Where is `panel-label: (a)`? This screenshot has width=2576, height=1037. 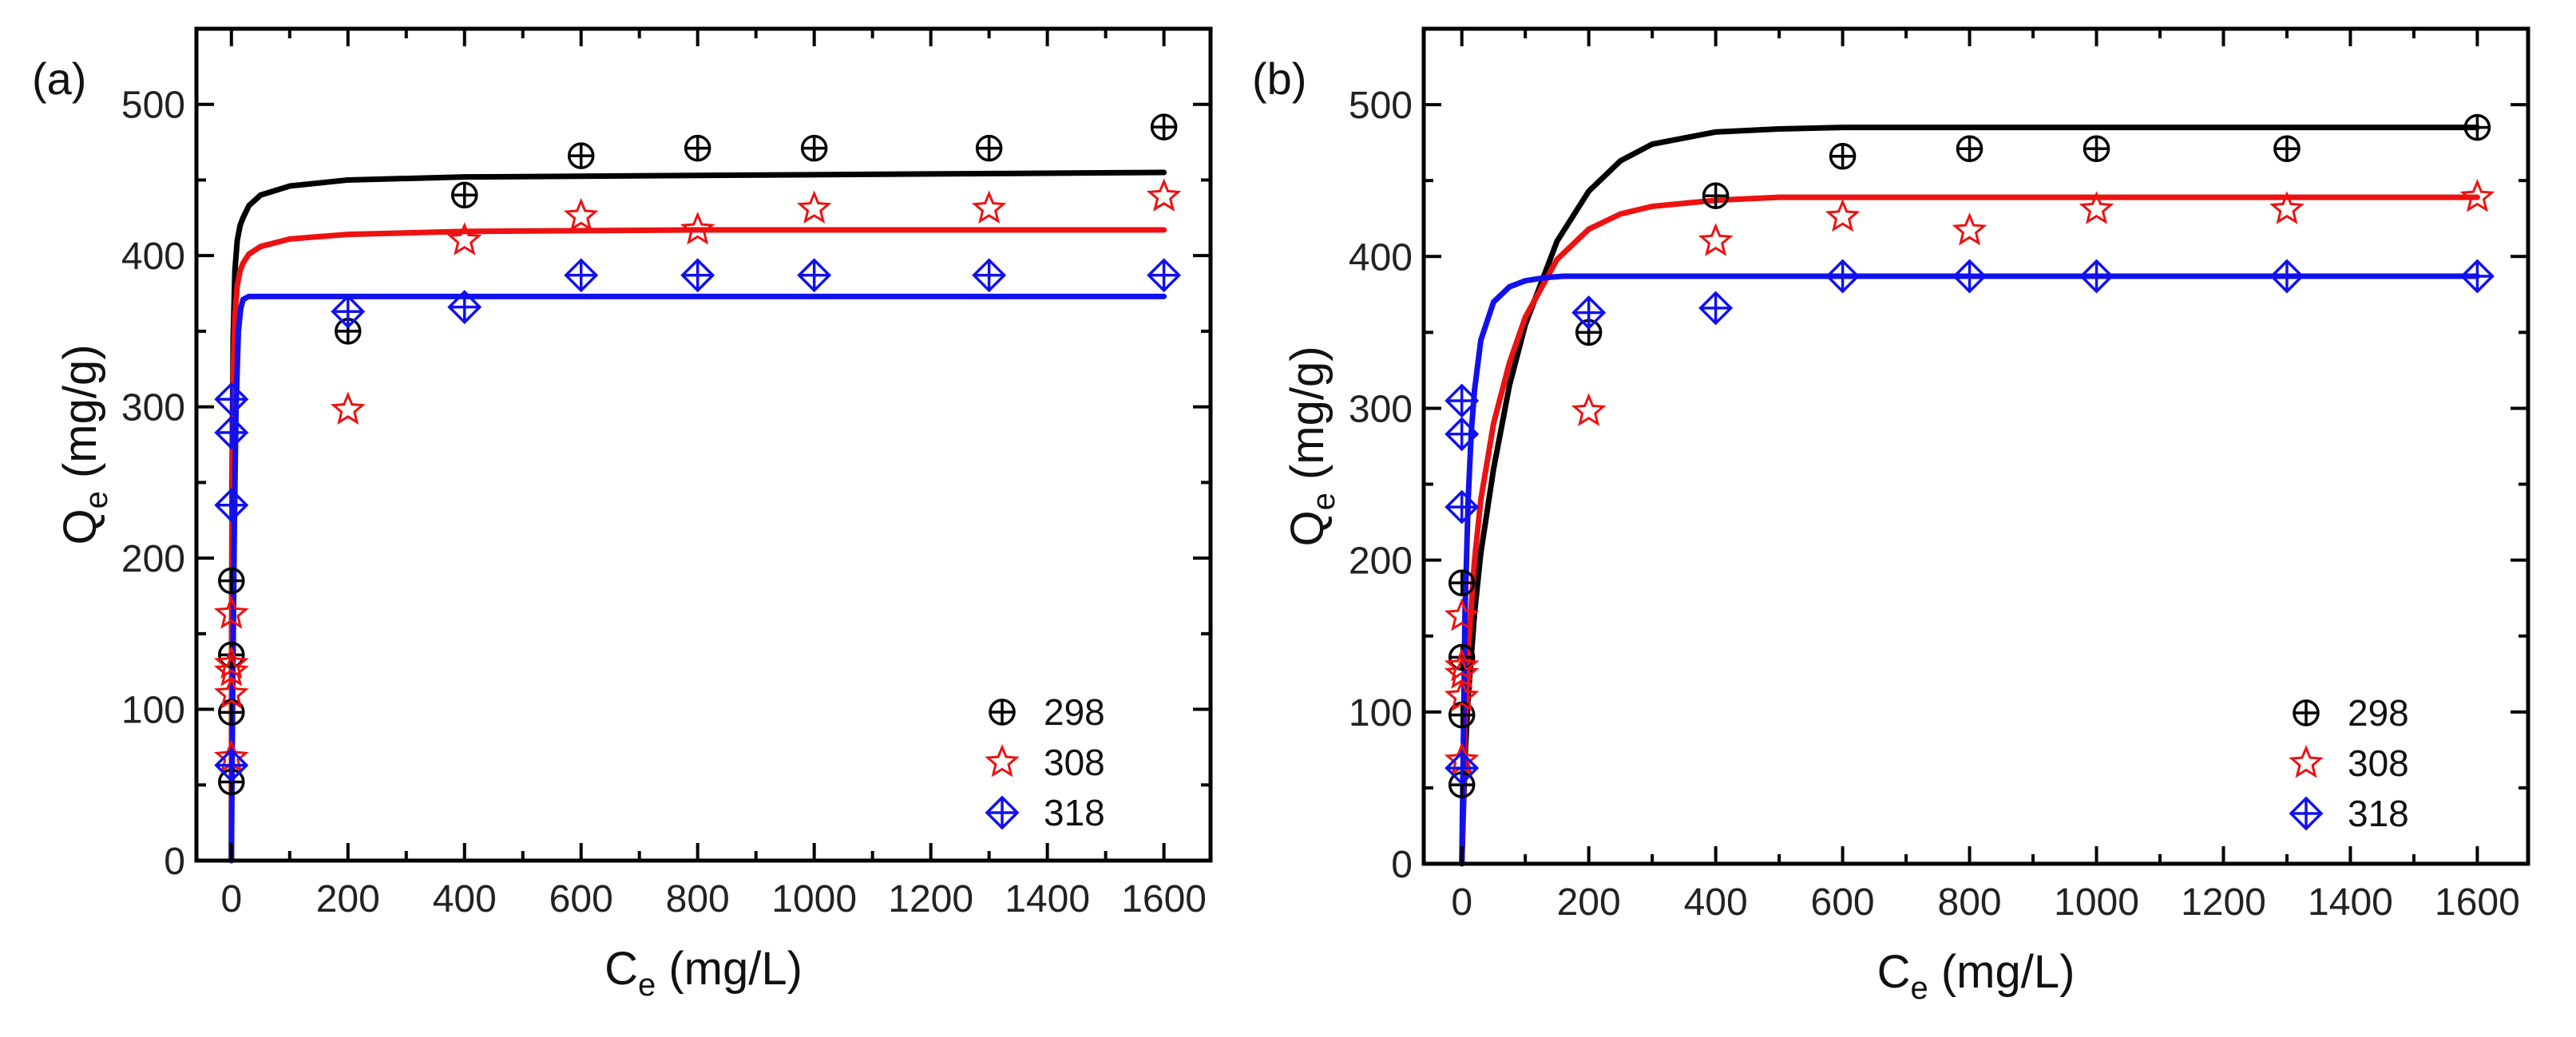
panel-label: (a) is located at coordinates (59, 78).